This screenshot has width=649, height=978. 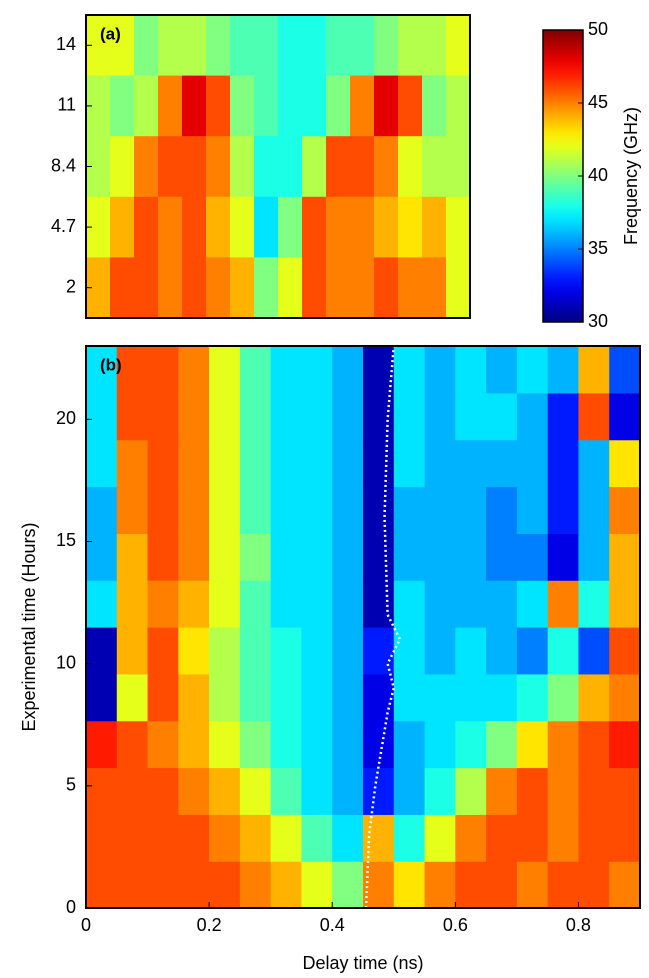 What do you see at coordinates (598, 321) in the screenshot?
I see `colorbar-tick-label: 30` at bounding box center [598, 321].